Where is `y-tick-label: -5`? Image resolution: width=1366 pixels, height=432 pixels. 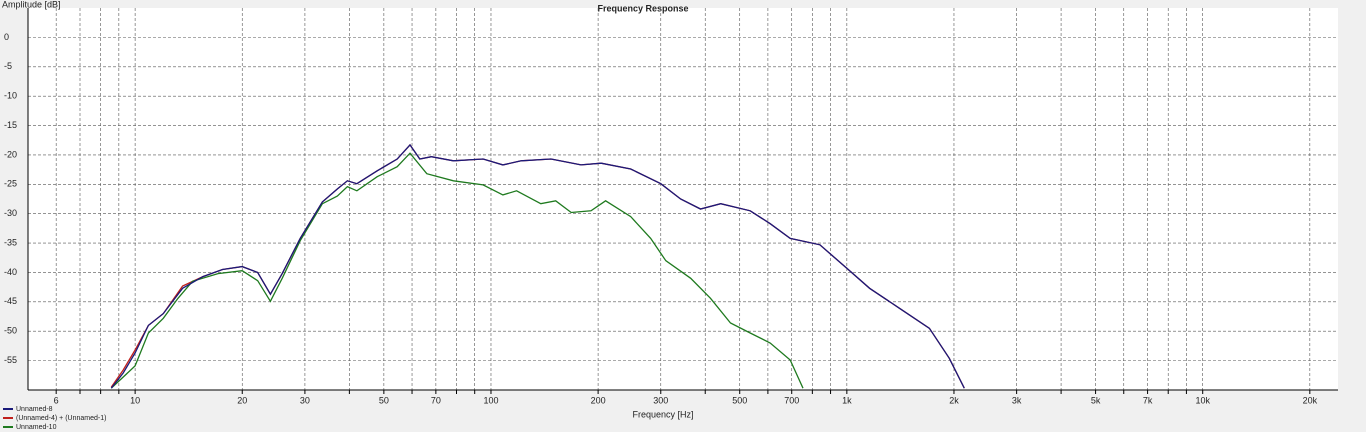
y-tick-label: -5 is located at coordinates (8, 66).